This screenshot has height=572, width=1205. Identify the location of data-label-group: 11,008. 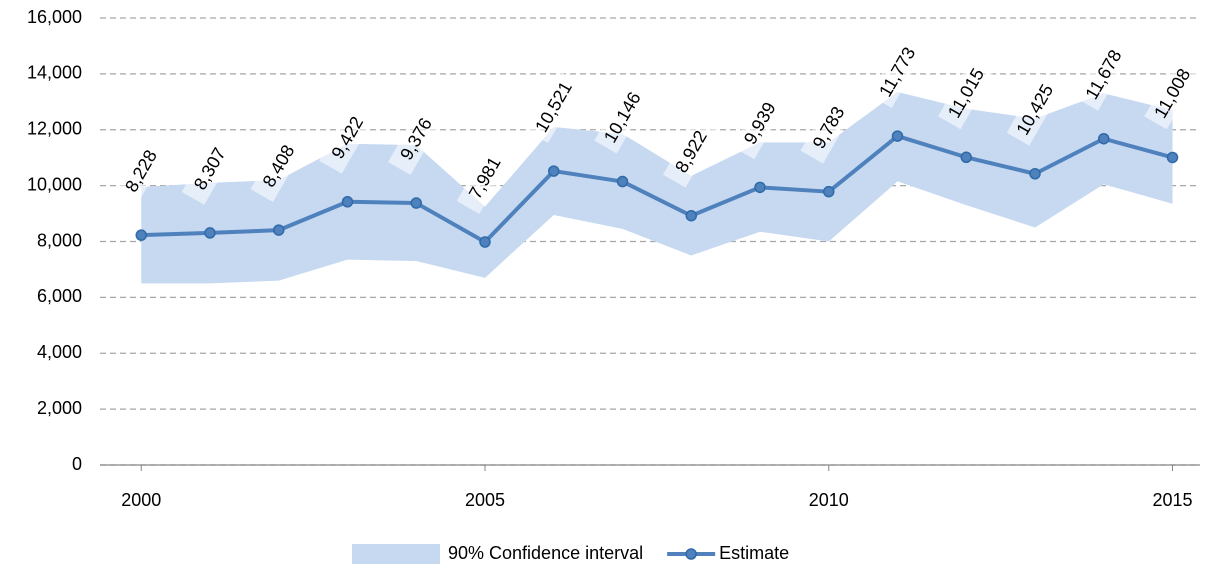
(1172, 93).